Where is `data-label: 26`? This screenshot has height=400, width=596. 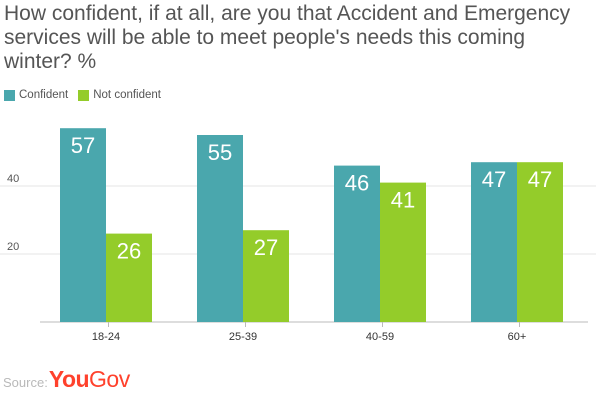 data-label: 26 is located at coordinates (129, 251).